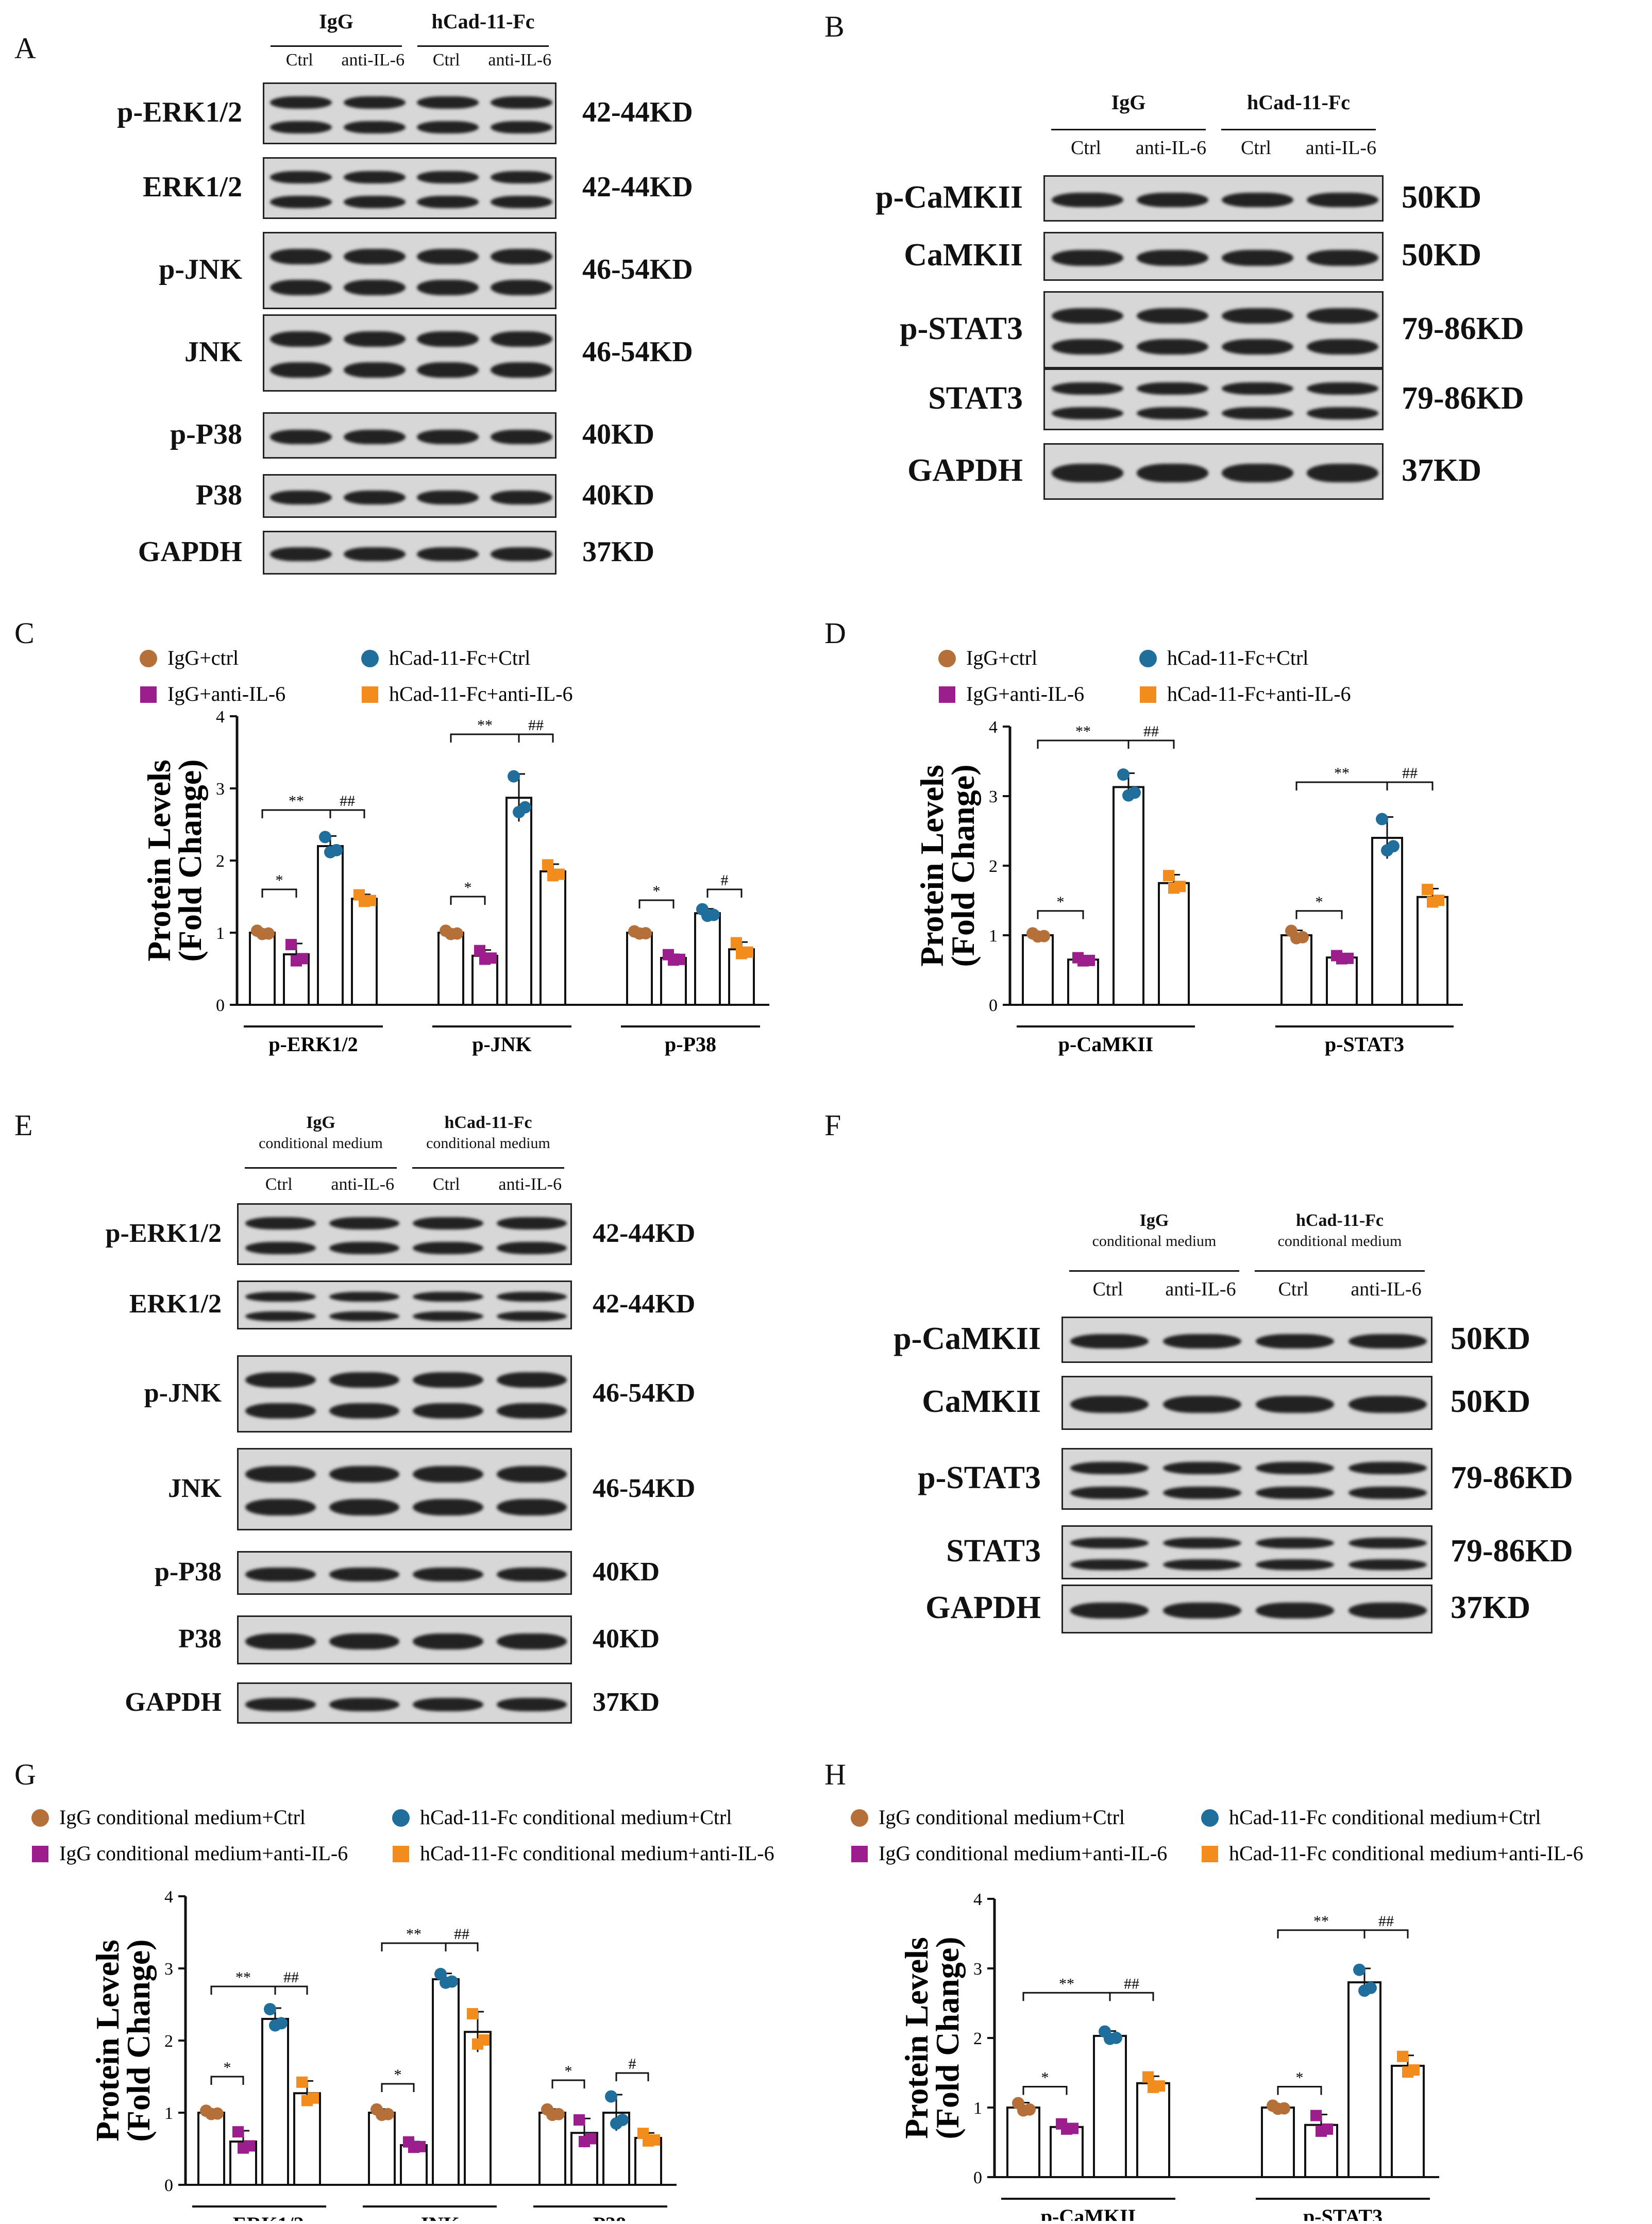  I want to click on legend-label: hCad-11-Fc conditional medium+Ctrl, so click(576, 1817).